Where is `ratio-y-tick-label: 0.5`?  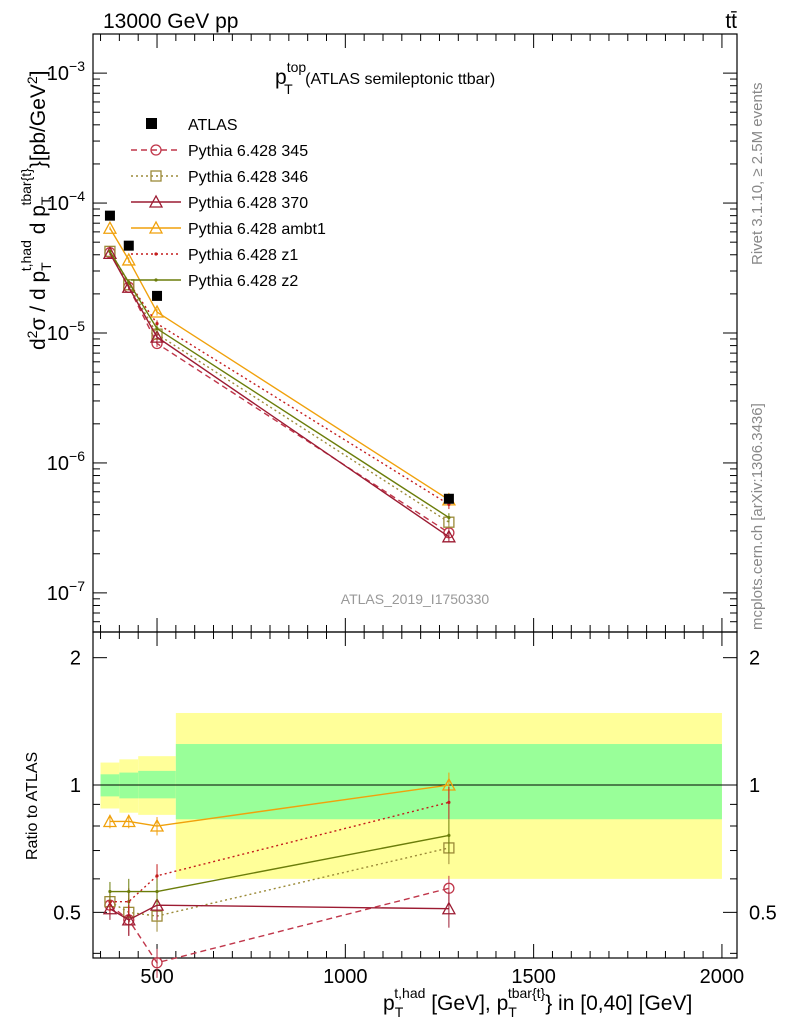 ratio-y-tick-label: 0.5 is located at coordinates (67, 913).